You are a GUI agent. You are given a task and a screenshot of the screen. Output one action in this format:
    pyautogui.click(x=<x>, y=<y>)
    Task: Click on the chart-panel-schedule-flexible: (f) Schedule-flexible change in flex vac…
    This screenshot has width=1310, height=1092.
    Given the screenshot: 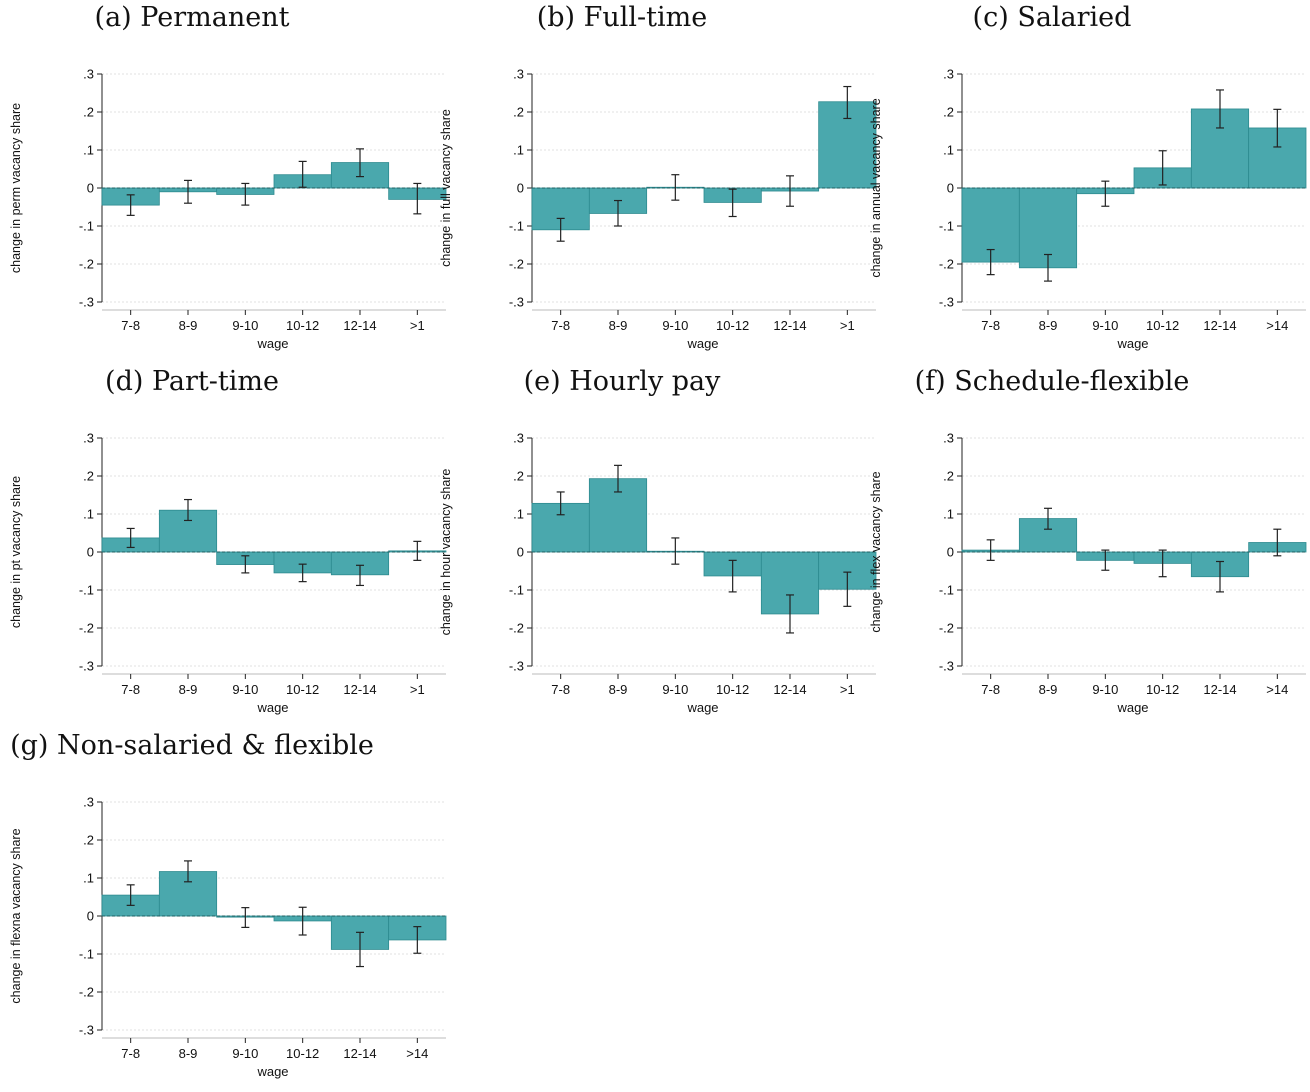 What is the action you would take?
    pyautogui.click(x=1083, y=546)
    